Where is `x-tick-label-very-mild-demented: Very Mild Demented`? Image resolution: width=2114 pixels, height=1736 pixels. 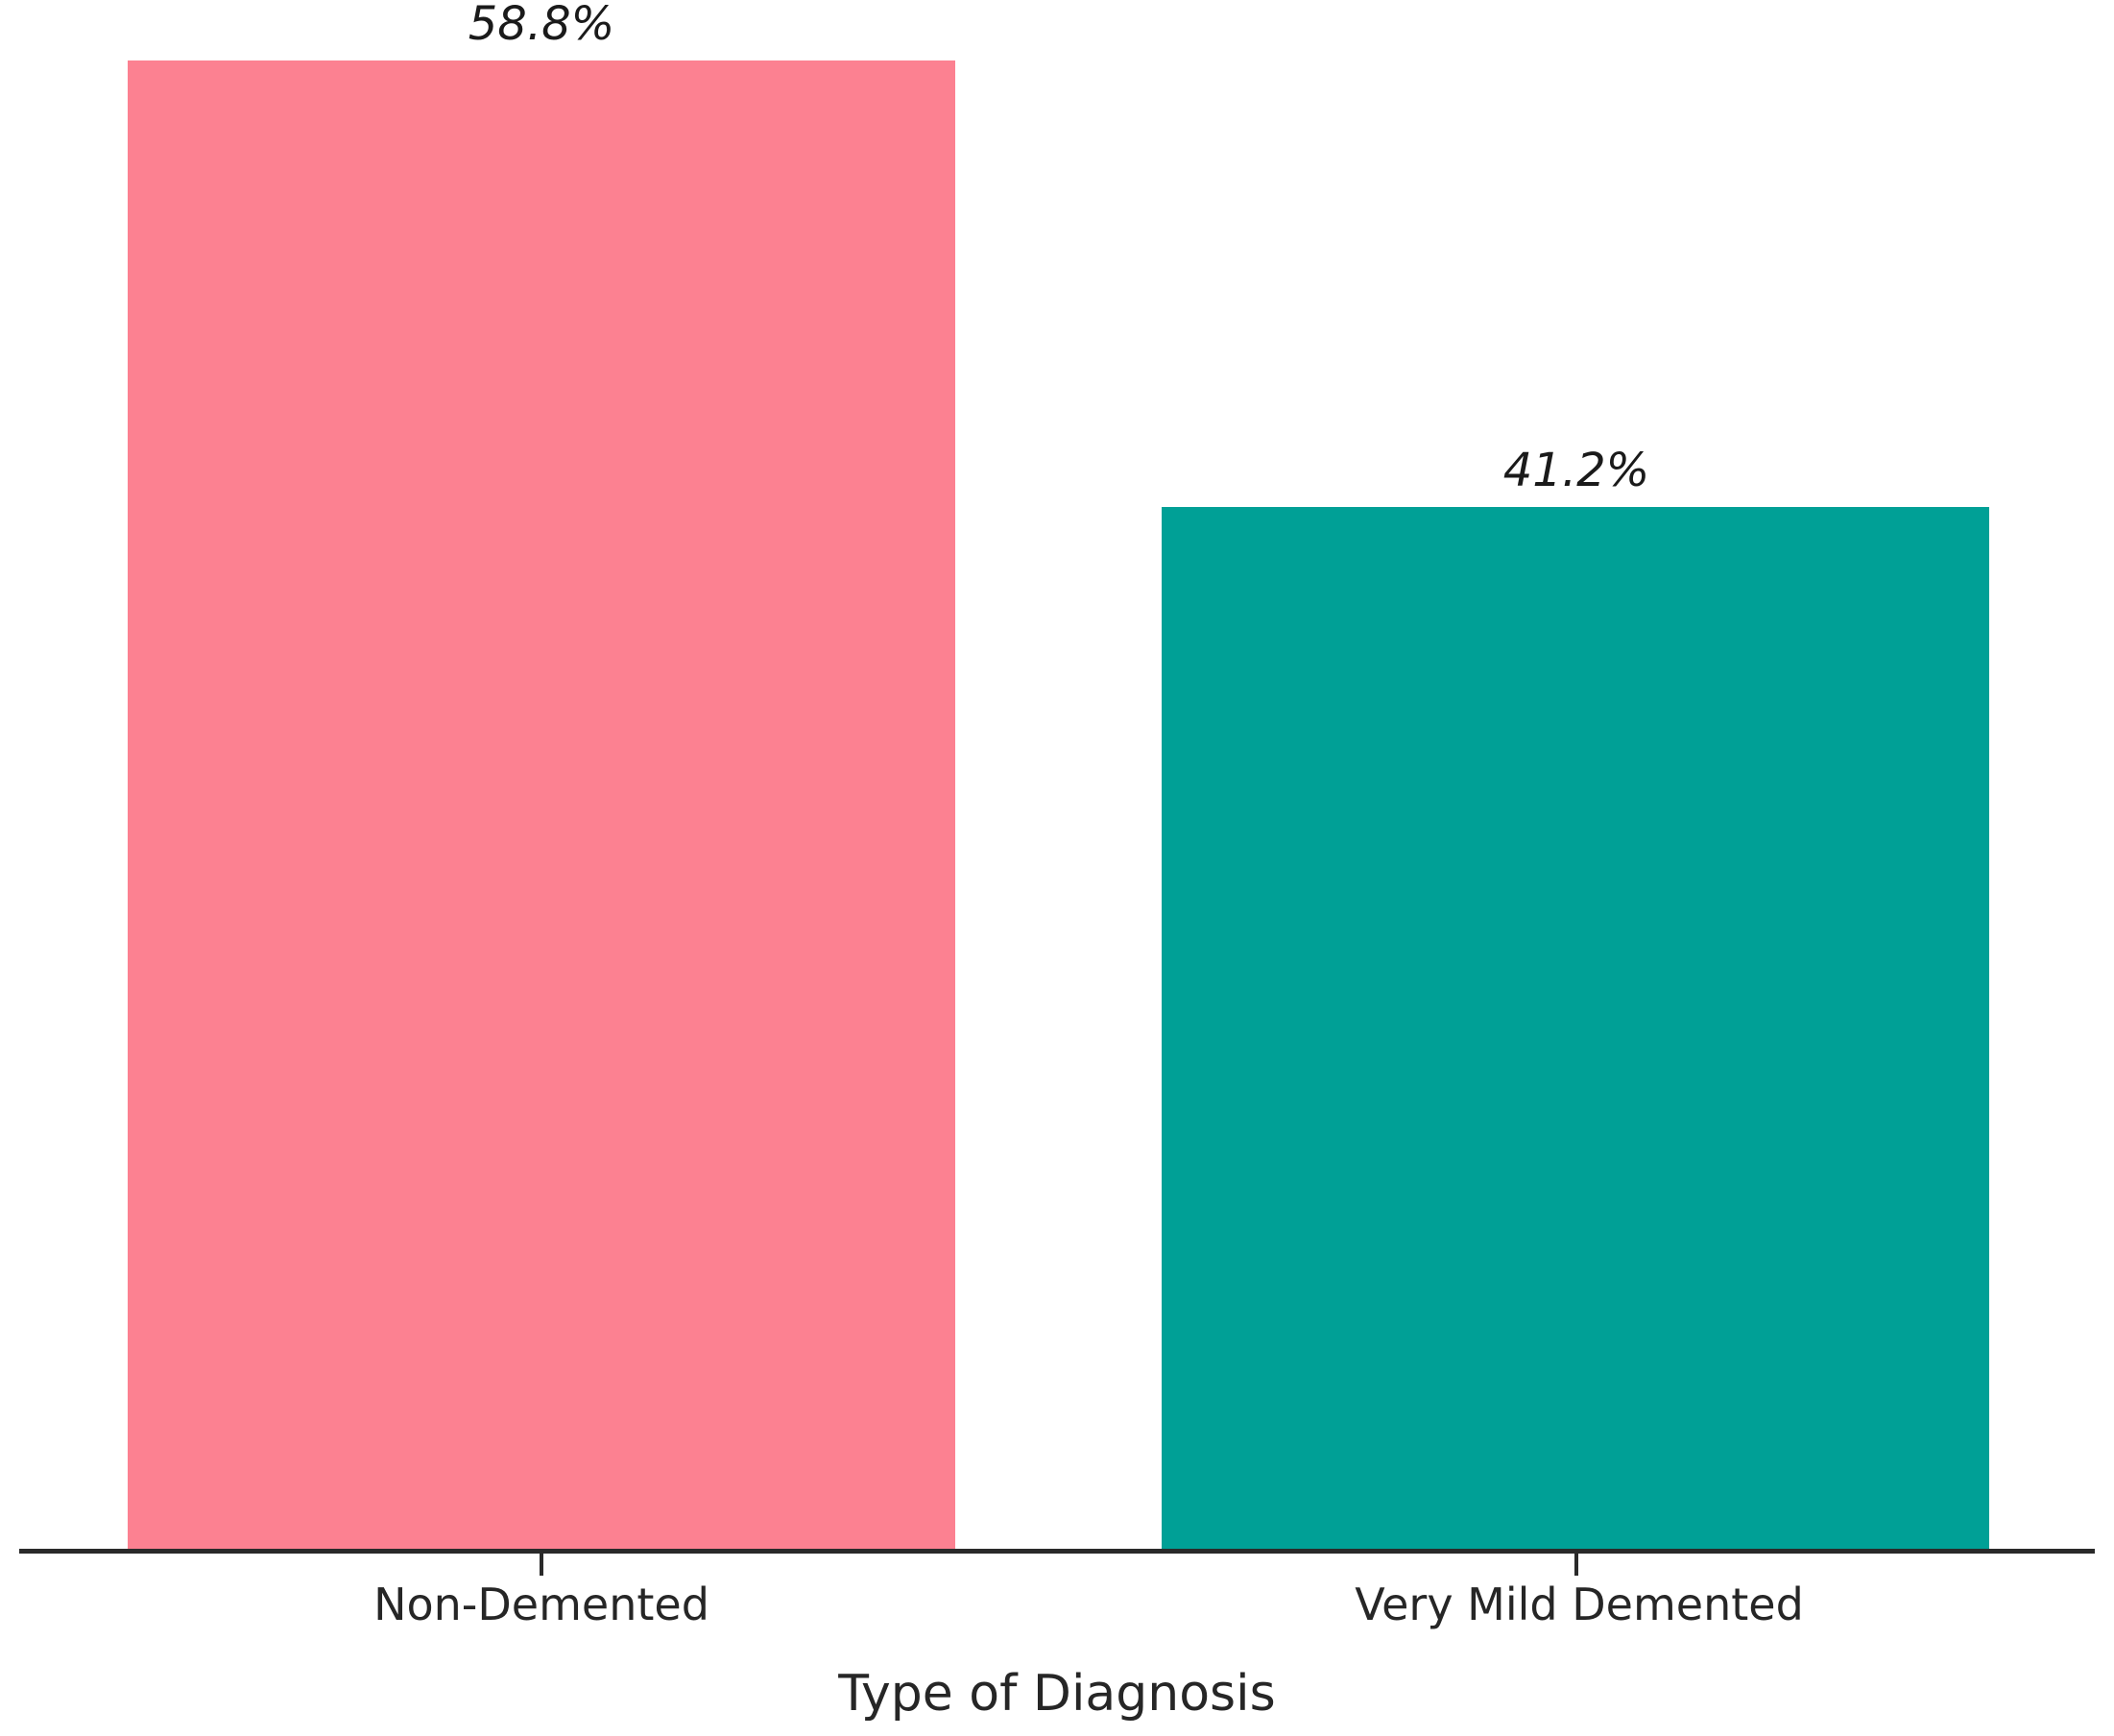
x-tick-label-very-mild-demented: Very Mild Demented is located at coordinates (1579, 1604).